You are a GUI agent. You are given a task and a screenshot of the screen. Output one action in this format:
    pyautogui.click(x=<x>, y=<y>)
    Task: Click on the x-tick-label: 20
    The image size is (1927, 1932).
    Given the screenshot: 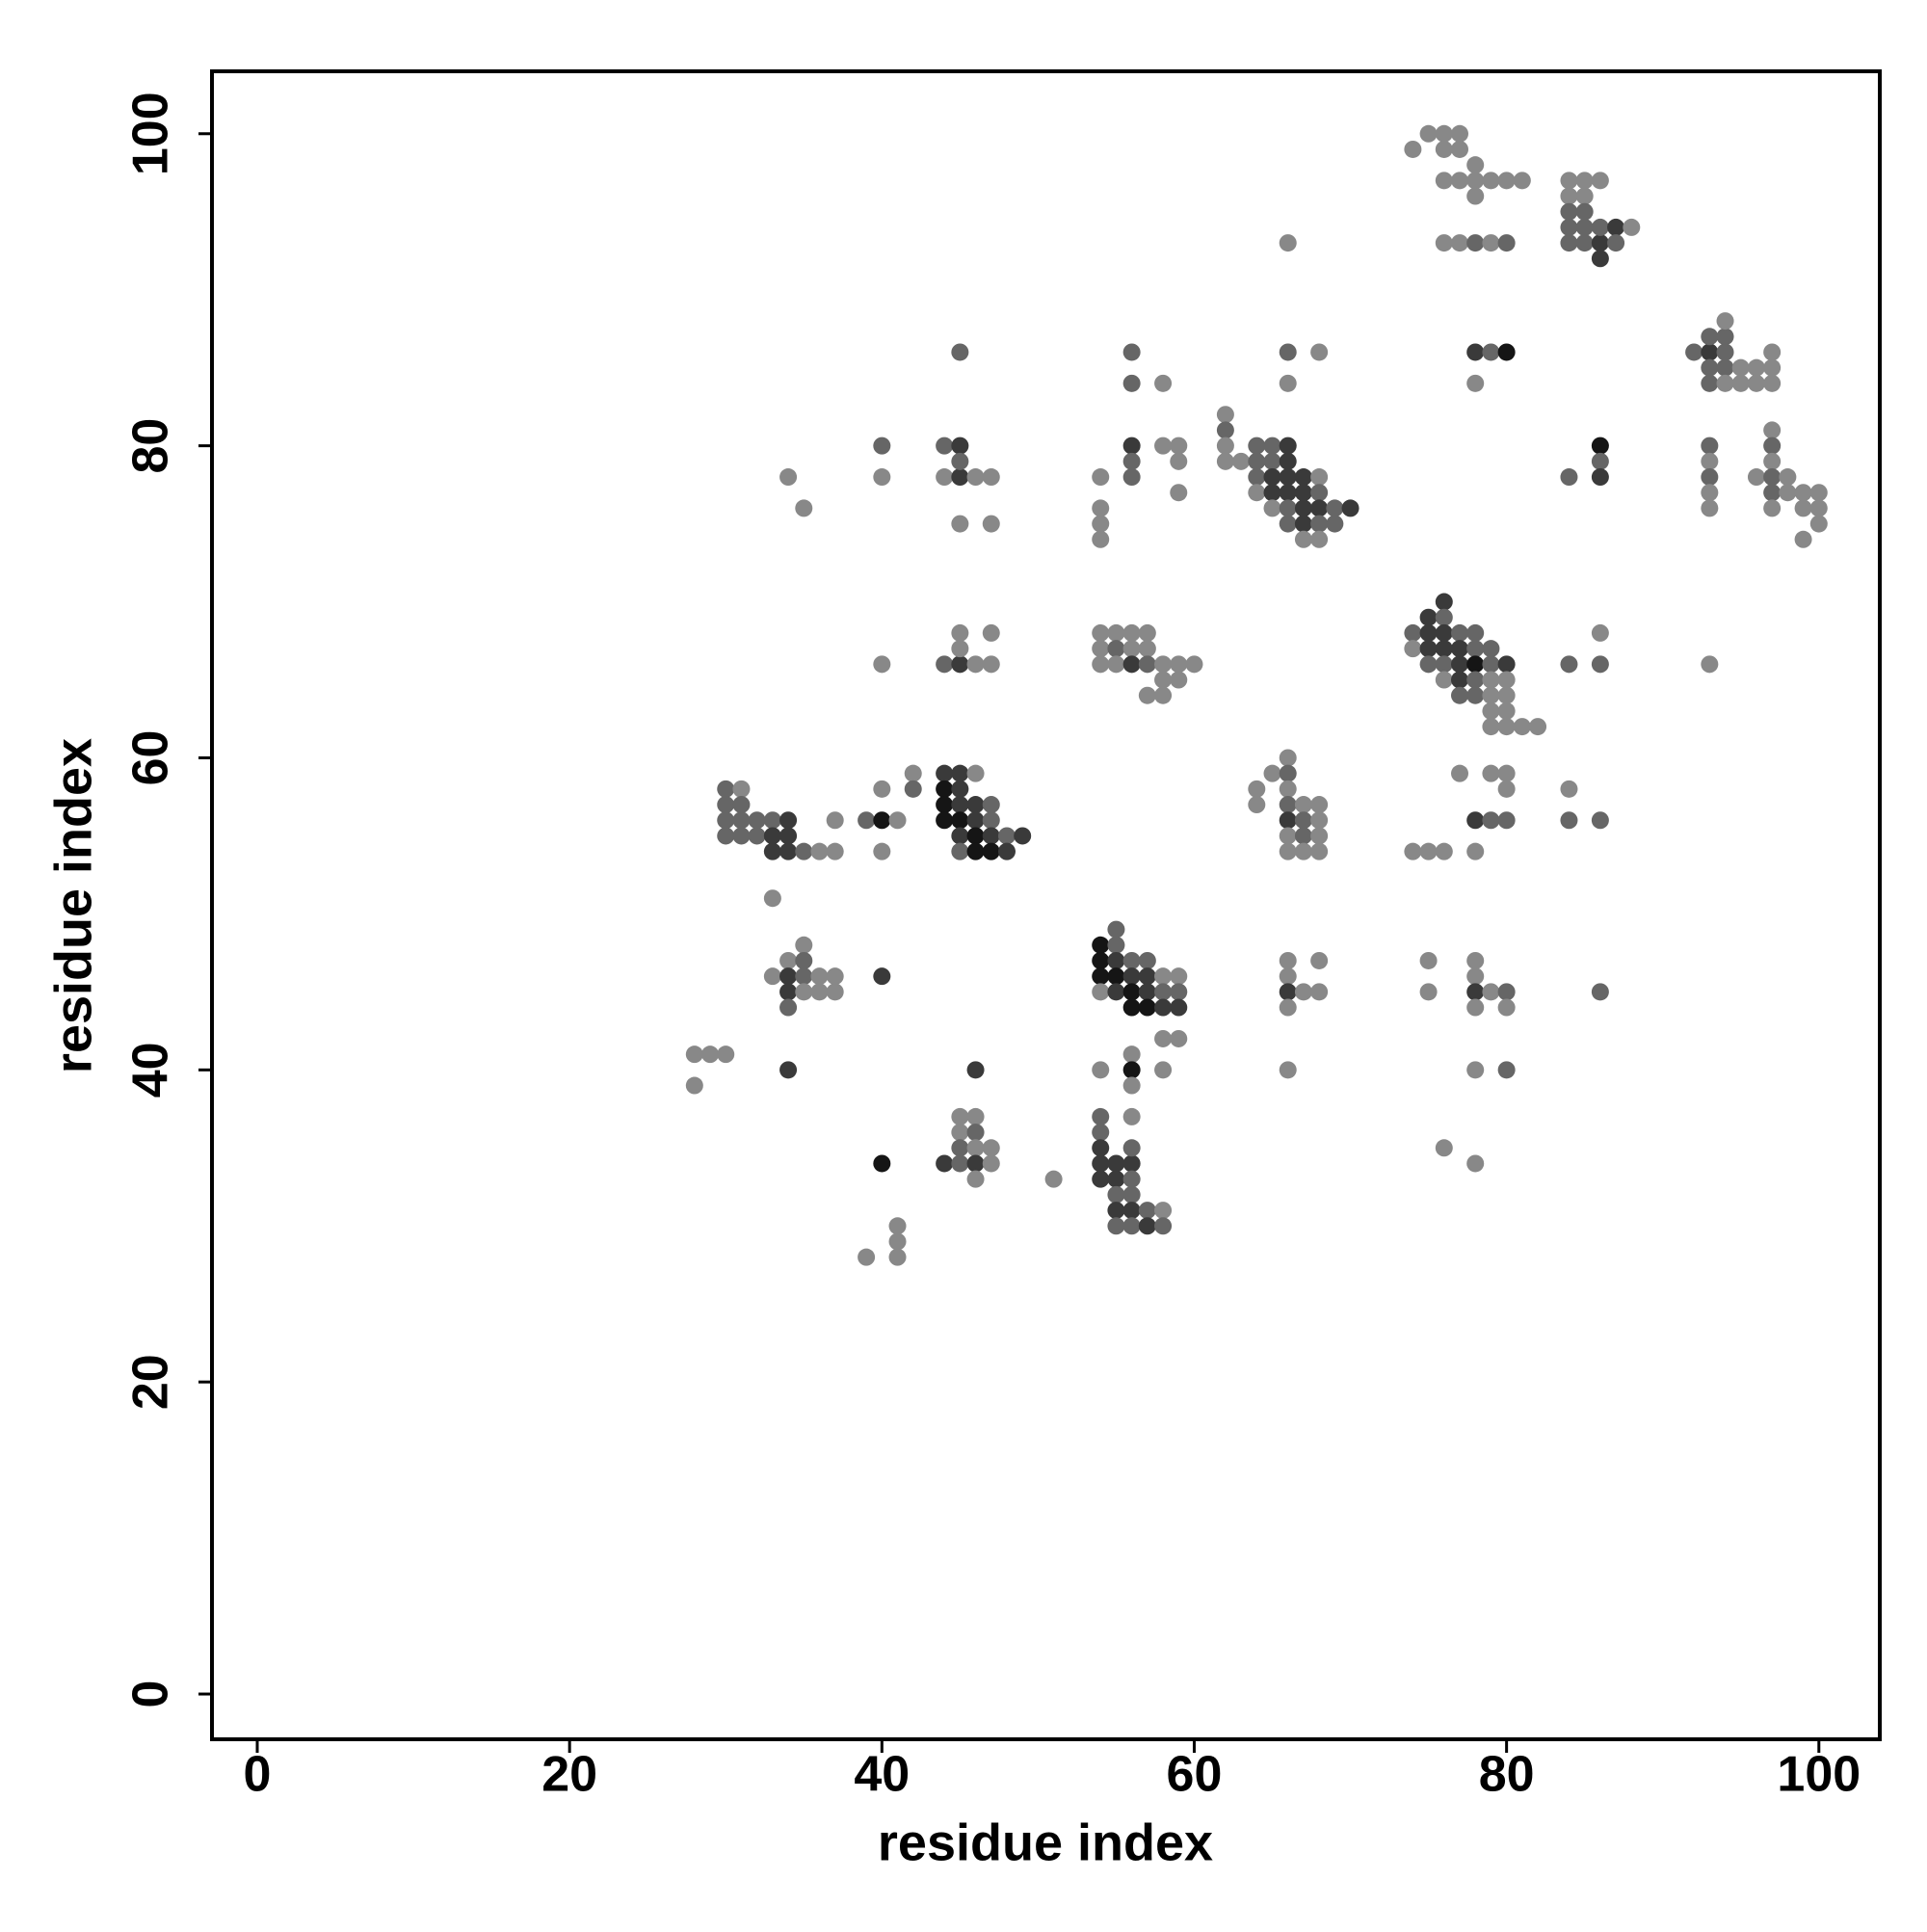 What is the action you would take?
    pyautogui.click(x=569, y=1775)
    